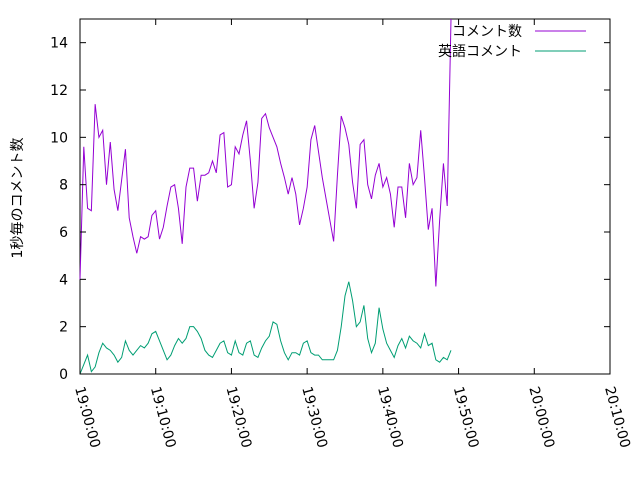 The width and height of the screenshot is (640, 480). Describe the element at coordinates (314, 417) in the screenshot. I see `x-tick-label: 19:30:00` at that location.